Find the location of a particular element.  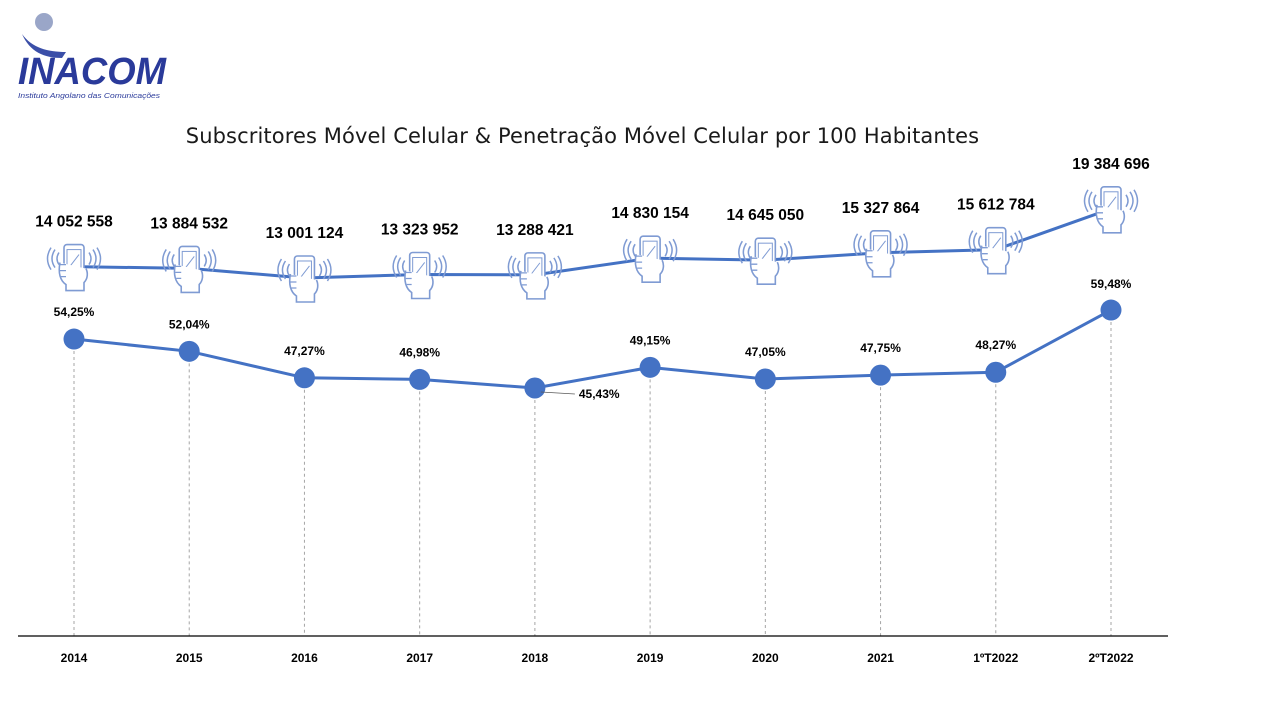

logo-subtitle: Instituto Angolano das Comunicações is located at coordinates (89, 95).